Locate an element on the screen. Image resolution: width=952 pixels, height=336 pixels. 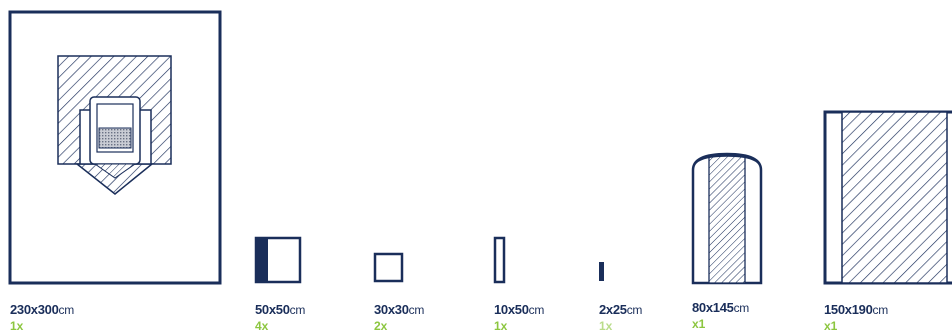
drape-150x190-shape is located at coordinates (887, 197).